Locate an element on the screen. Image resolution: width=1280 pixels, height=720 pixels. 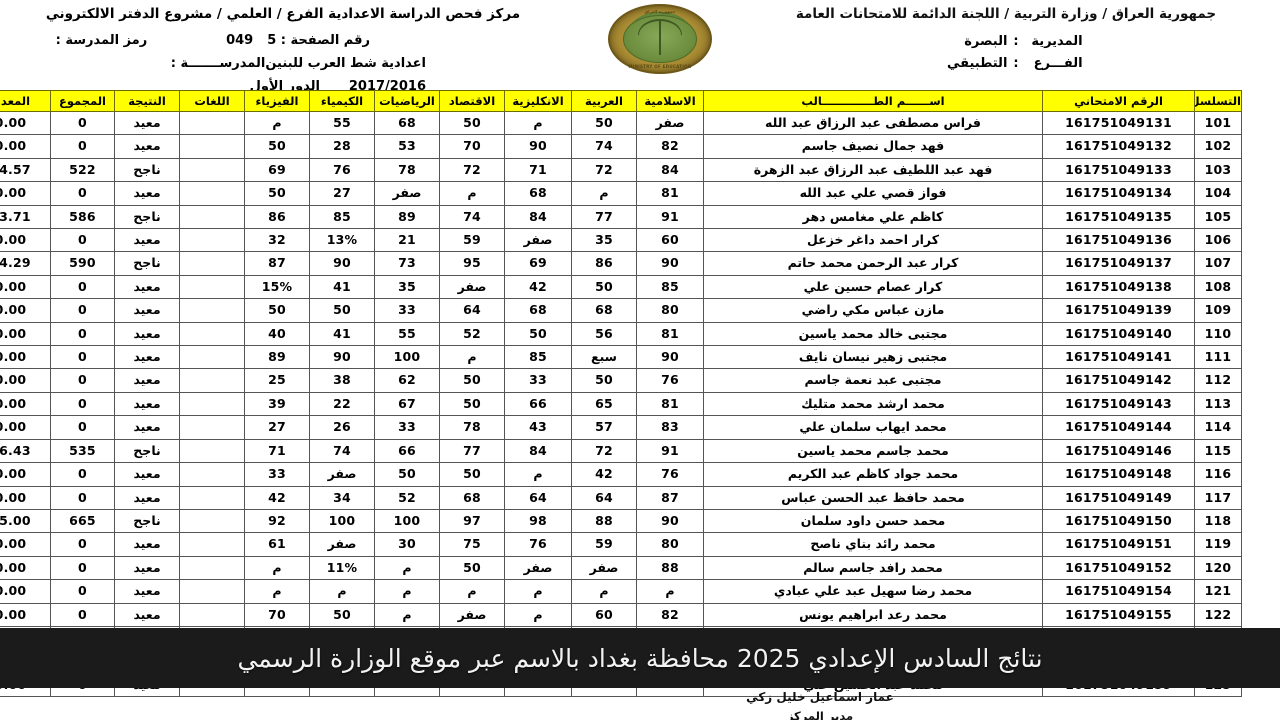
cell-student-name: محمد ايهاب سلمان علي is located at coordinates (873, 427).